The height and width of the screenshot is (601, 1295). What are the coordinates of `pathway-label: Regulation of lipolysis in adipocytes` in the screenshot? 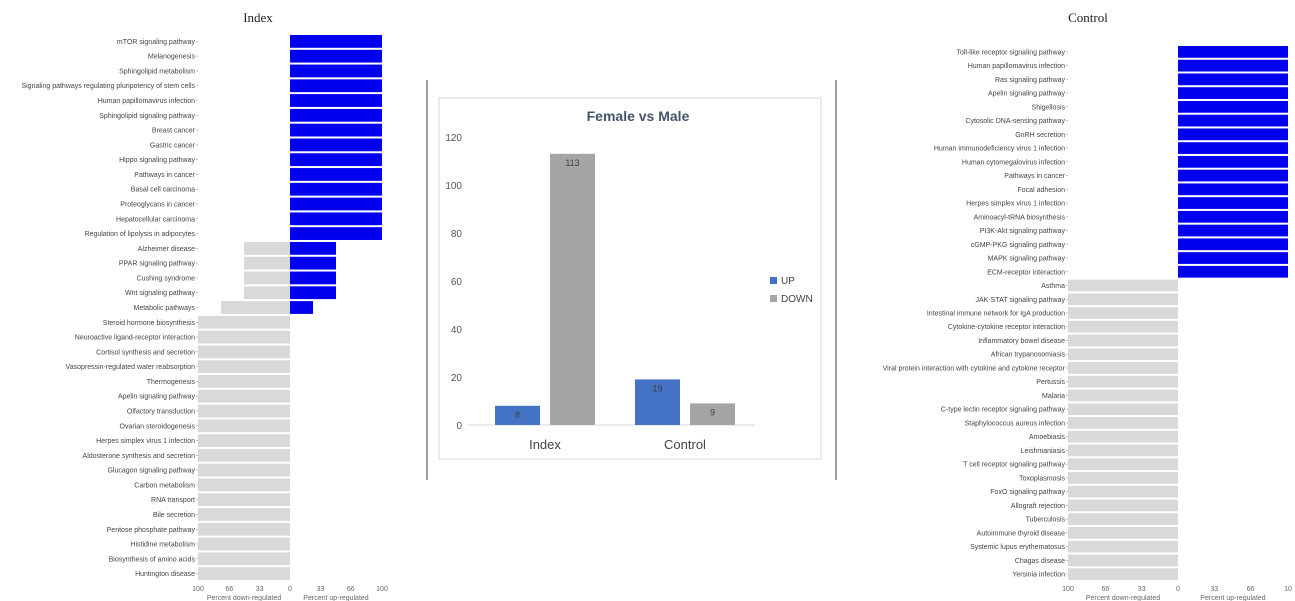 It's located at (139, 234).